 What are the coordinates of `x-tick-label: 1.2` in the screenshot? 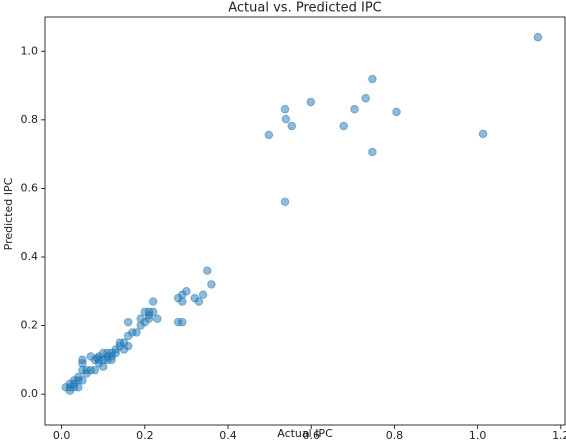 It's located at (559, 434).